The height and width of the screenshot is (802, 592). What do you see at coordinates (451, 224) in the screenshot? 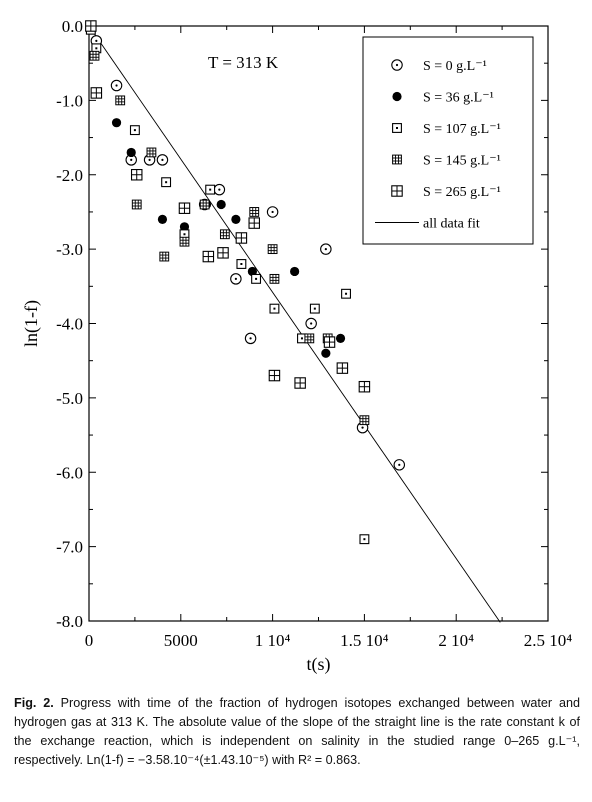
I see `legend-label: all data fit` at bounding box center [451, 224].